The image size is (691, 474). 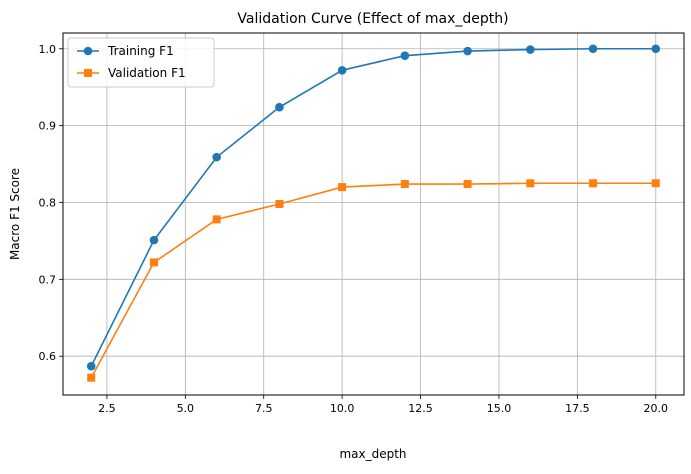 I want to click on y-tick-label: 0.7, so click(x=48, y=279).